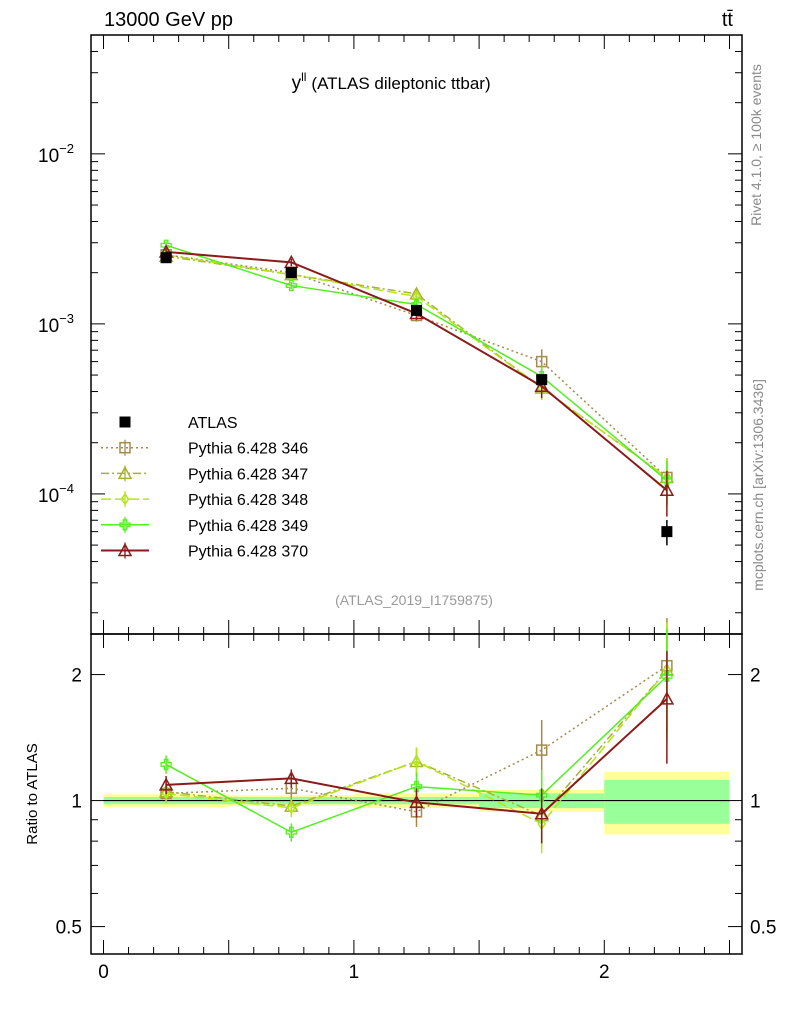 The height and width of the screenshot is (1024, 786). I want to click on legend-item-0: Pythia 6.428 346, so click(204, 448).